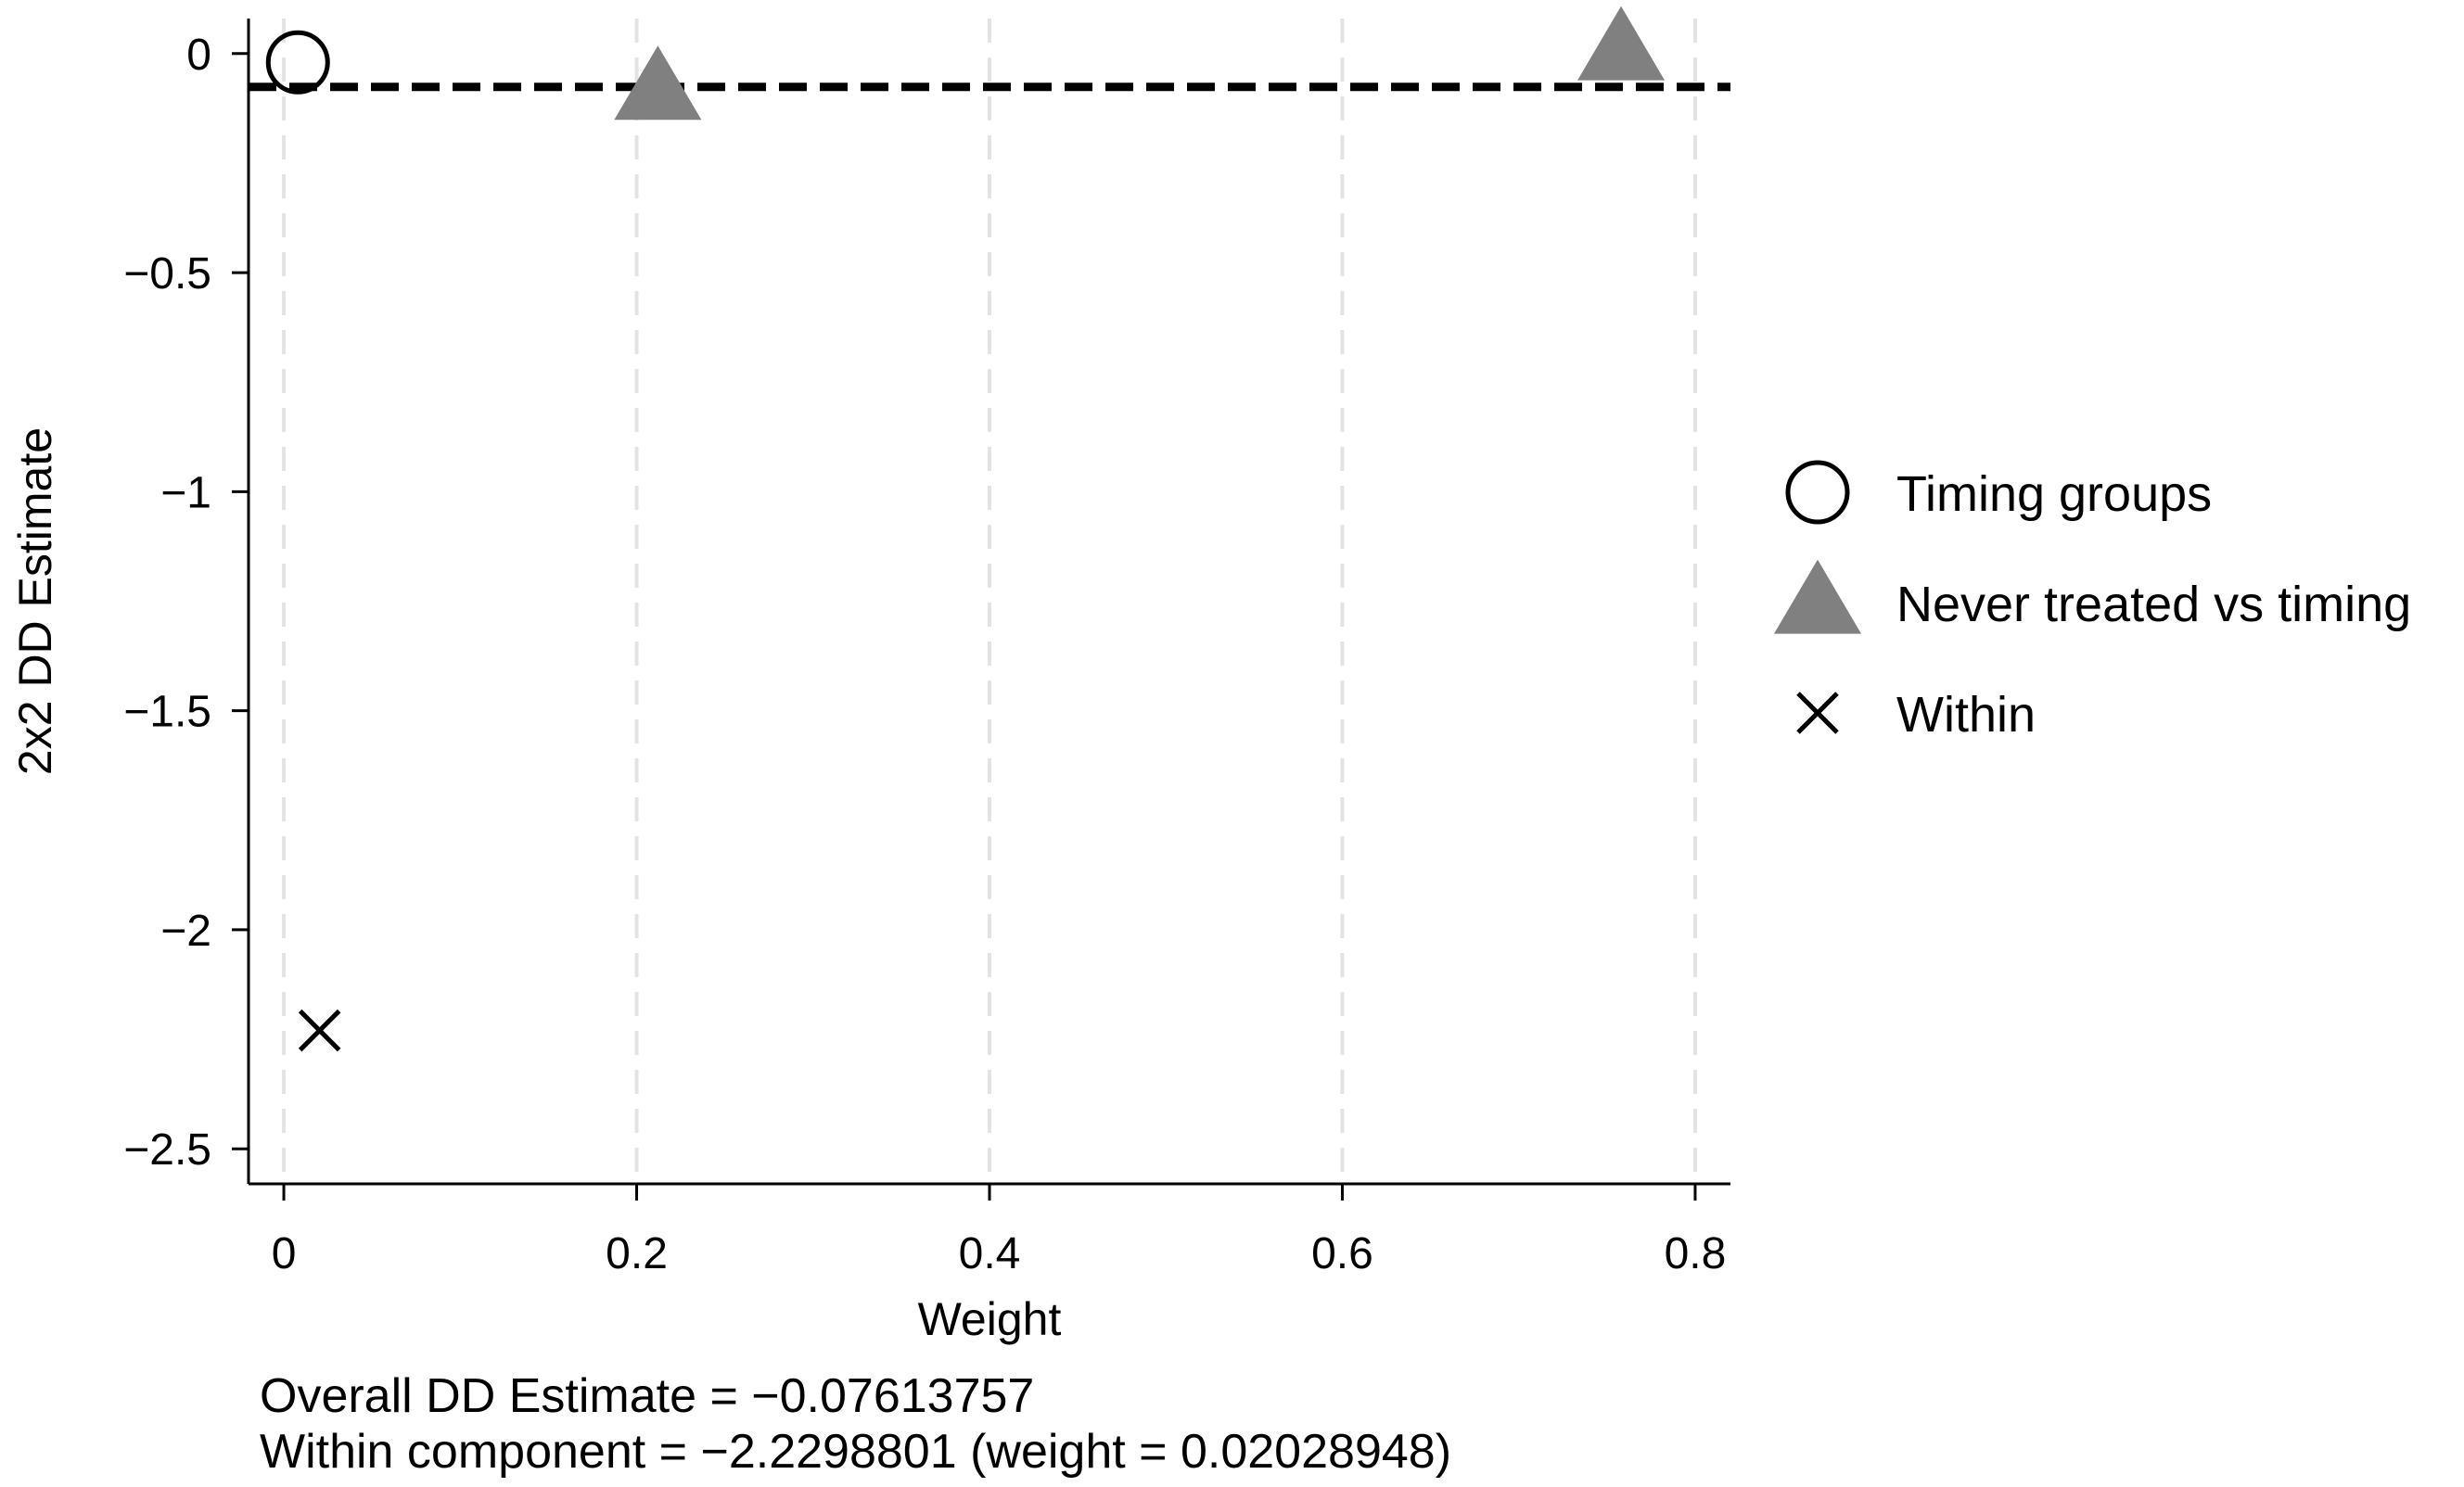 This screenshot has height=1487, width=2464. Describe the element at coordinates (2153, 604) in the screenshot. I see `legend-label-1: Never treated vs timing` at that location.